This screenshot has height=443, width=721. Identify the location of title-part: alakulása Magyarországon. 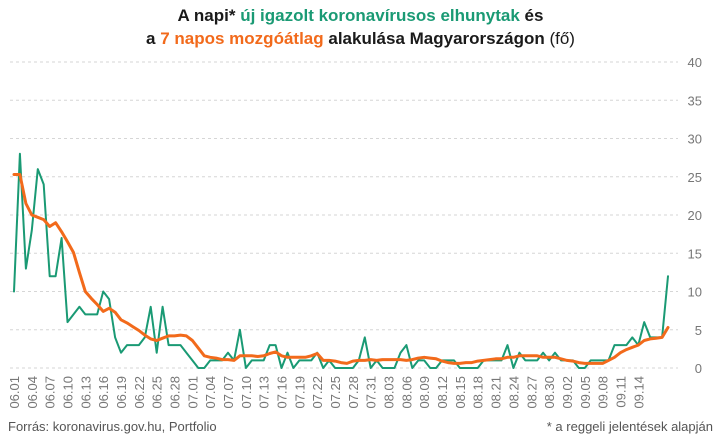
(436, 38).